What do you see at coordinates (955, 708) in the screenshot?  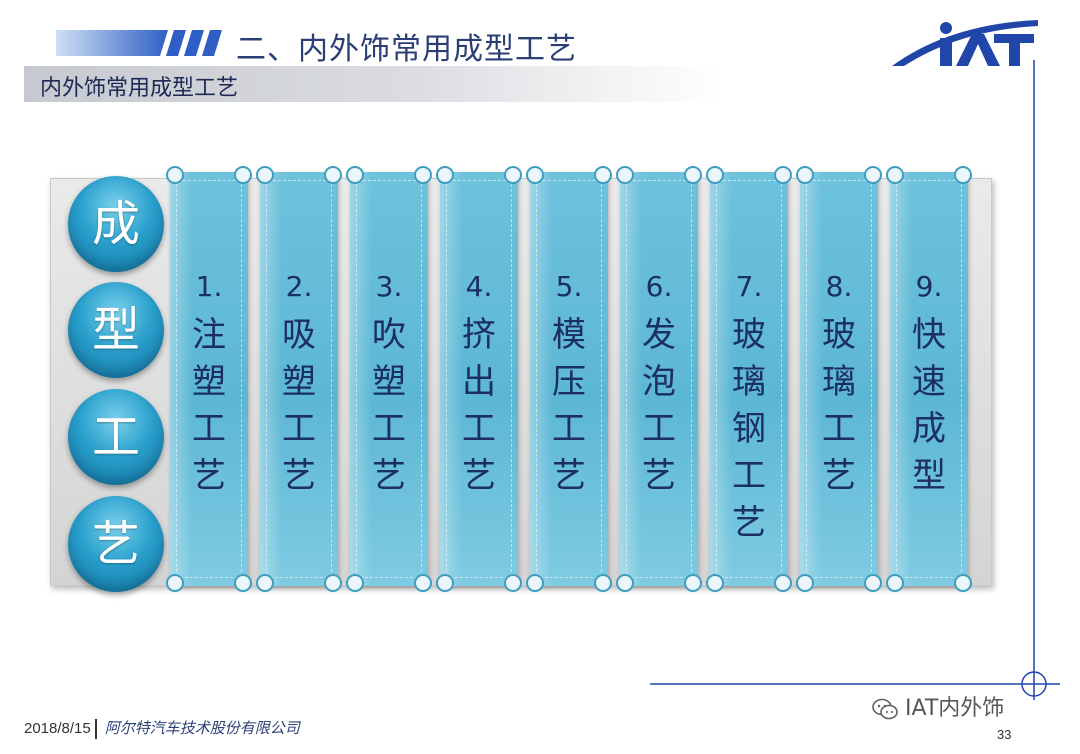 I see `watermark-text: IAT内外饰` at bounding box center [955, 708].